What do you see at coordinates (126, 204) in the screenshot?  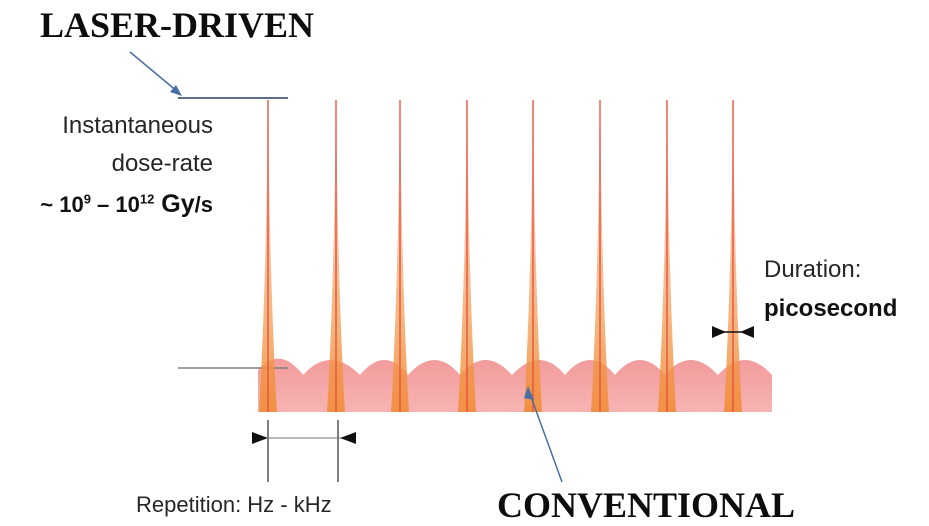 I see `dose-rate-value: ~ 109 – 1012 Gy/s` at bounding box center [126, 204].